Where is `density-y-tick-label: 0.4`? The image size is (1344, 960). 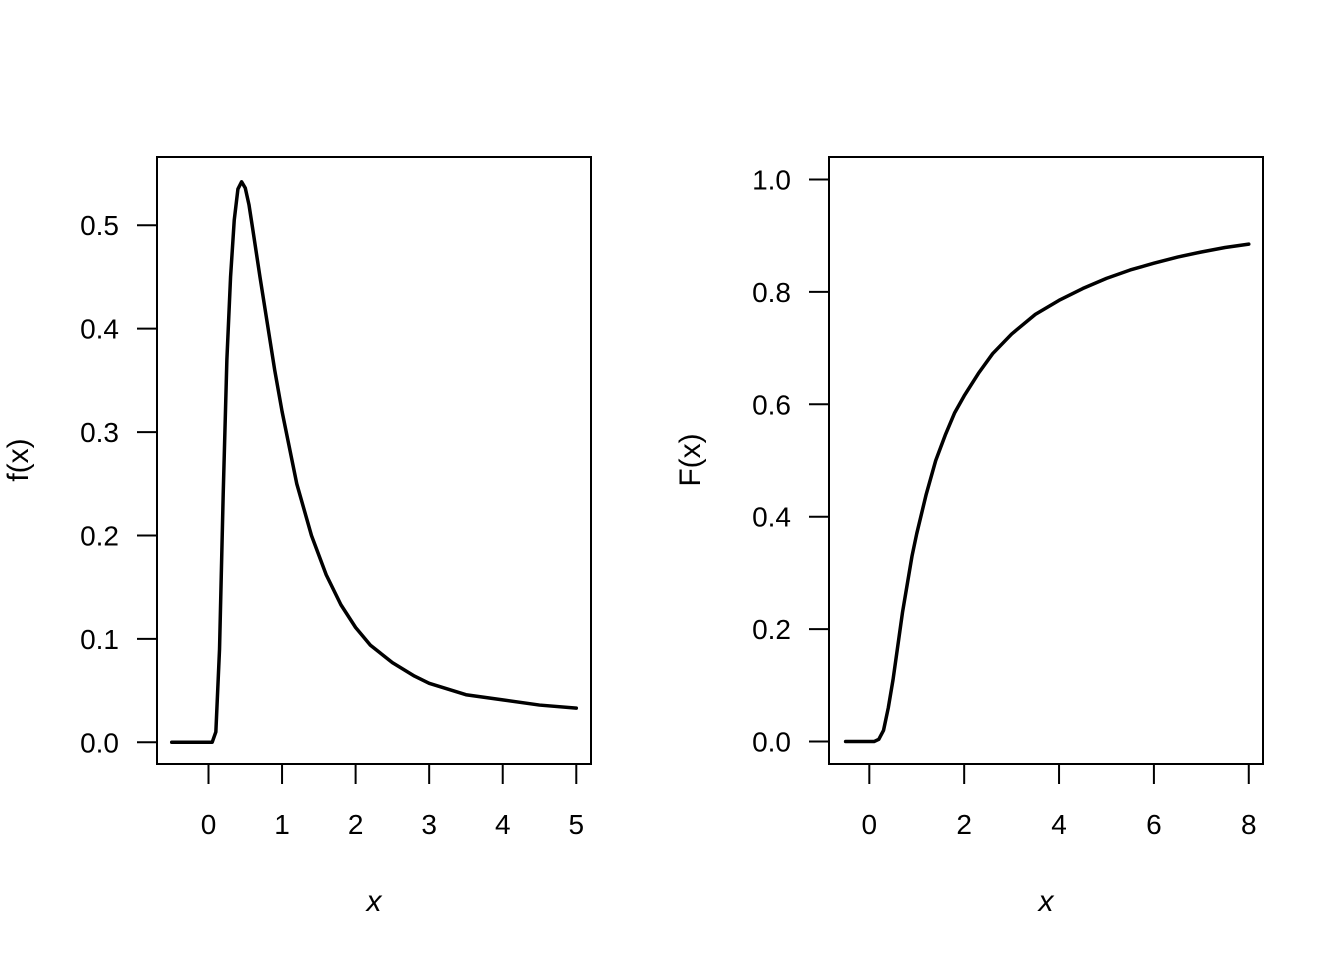 density-y-tick-label: 0.4 is located at coordinates (99, 329).